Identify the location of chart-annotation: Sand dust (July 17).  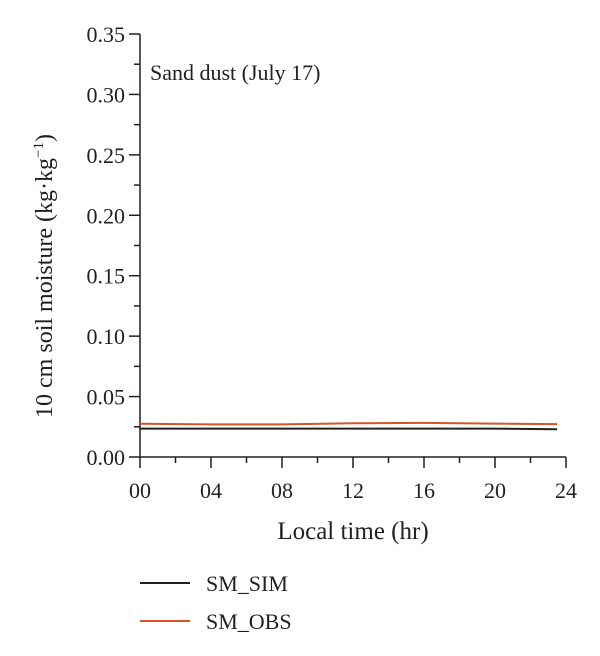
(235, 72).